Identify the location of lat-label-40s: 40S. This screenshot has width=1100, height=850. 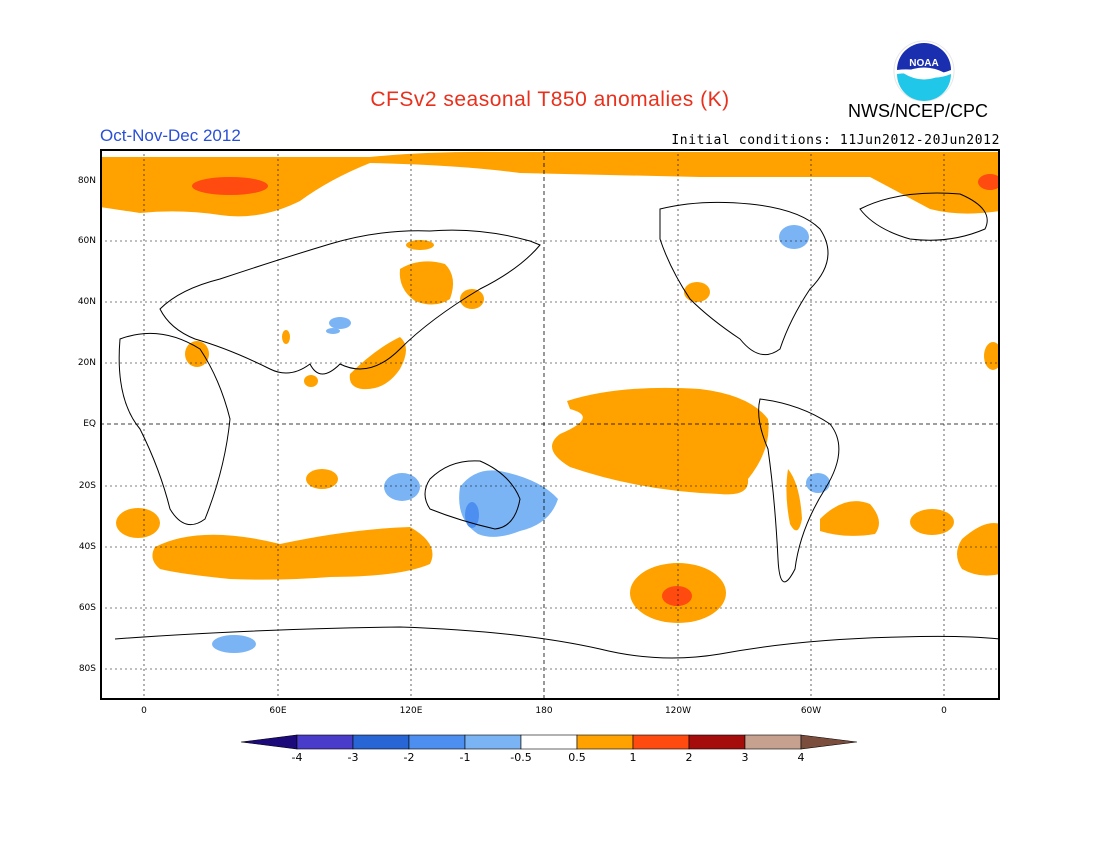
(87, 547).